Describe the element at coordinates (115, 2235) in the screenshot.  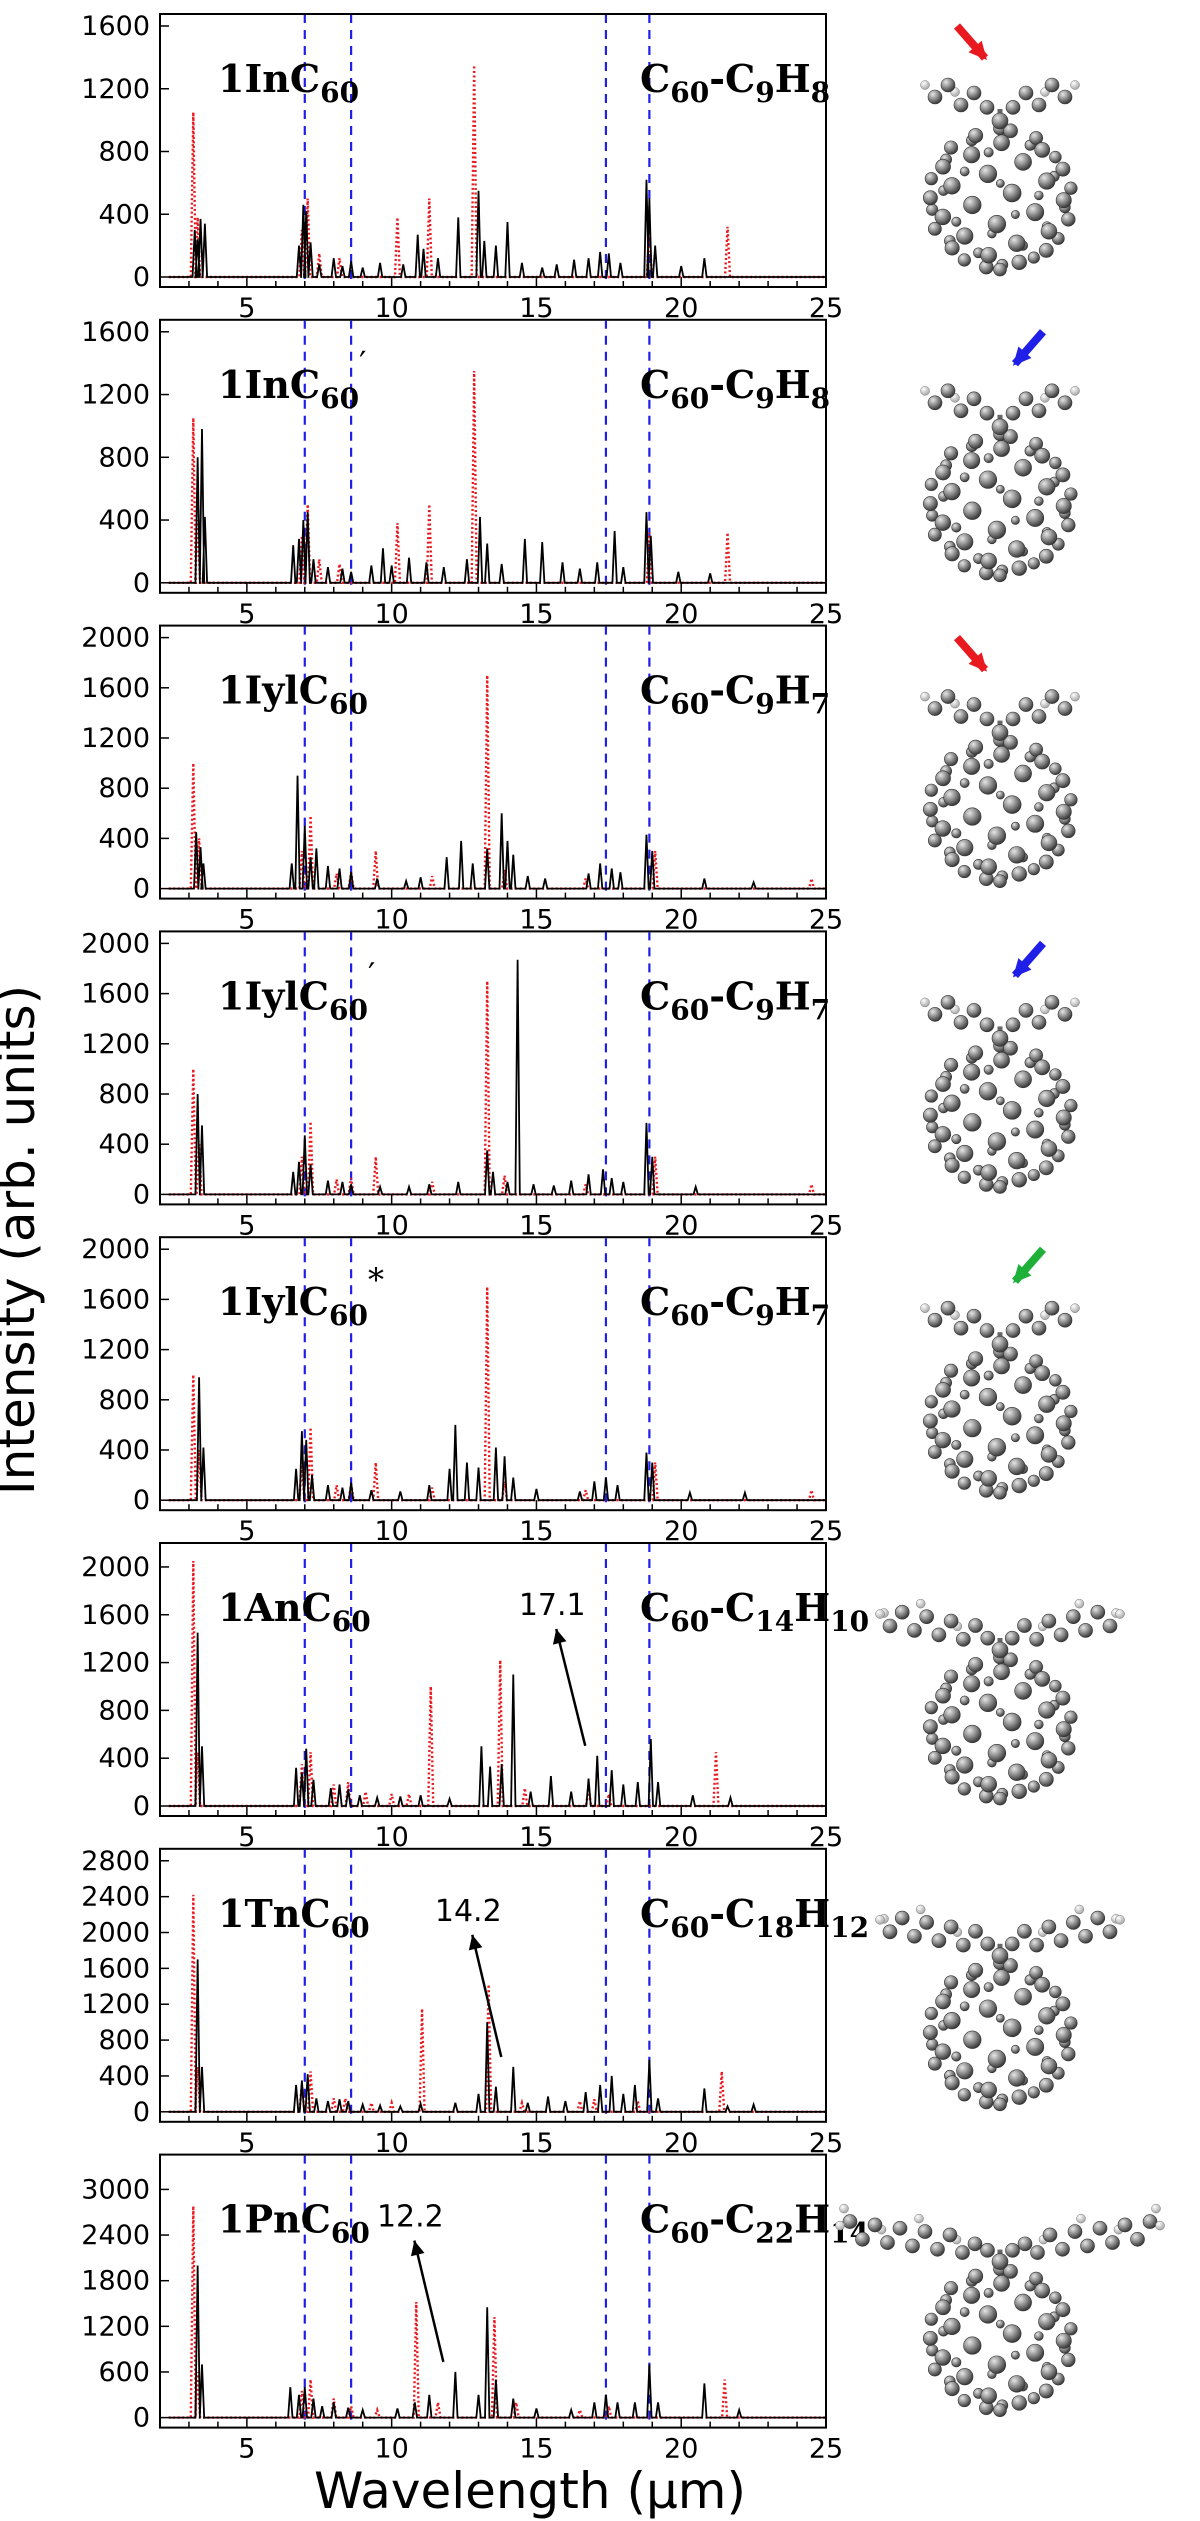
I see `y-tick-label: 2400` at that location.